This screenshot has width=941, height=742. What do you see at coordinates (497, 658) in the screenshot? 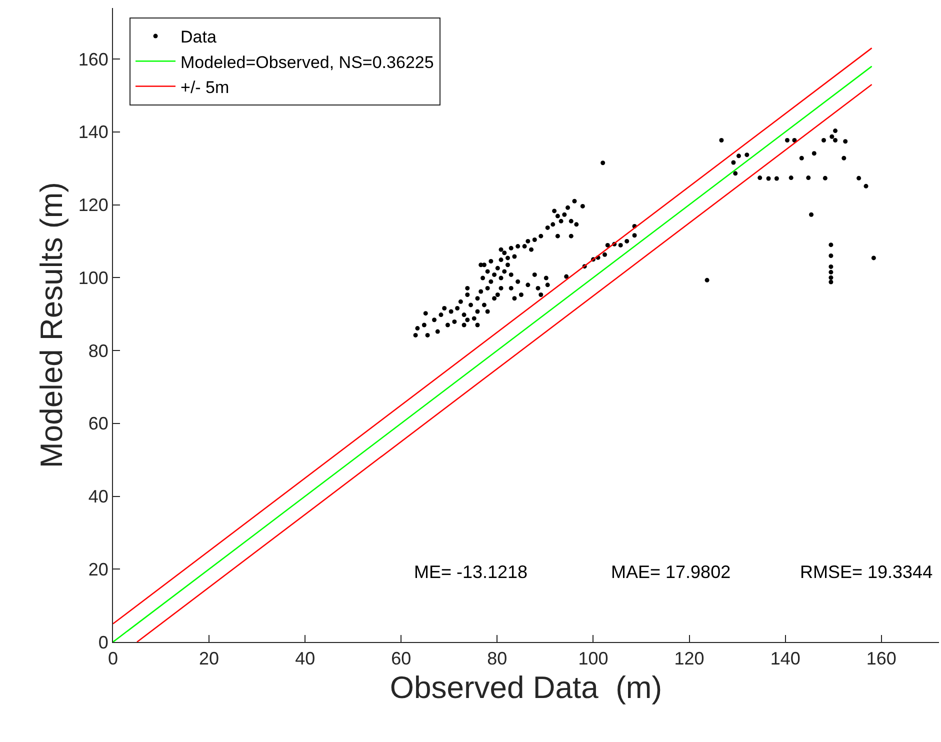
I see `x-tick-label: 80` at bounding box center [497, 658].